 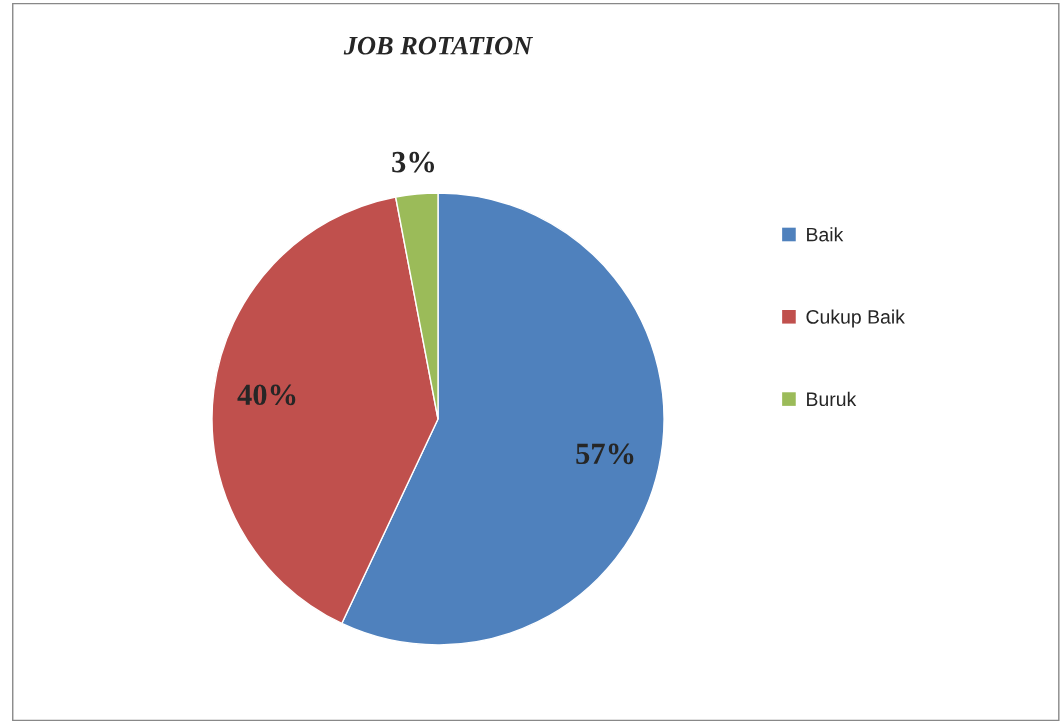 What do you see at coordinates (413, 162) in the screenshot?
I see `data-label: 3%` at bounding box center [413, 162].